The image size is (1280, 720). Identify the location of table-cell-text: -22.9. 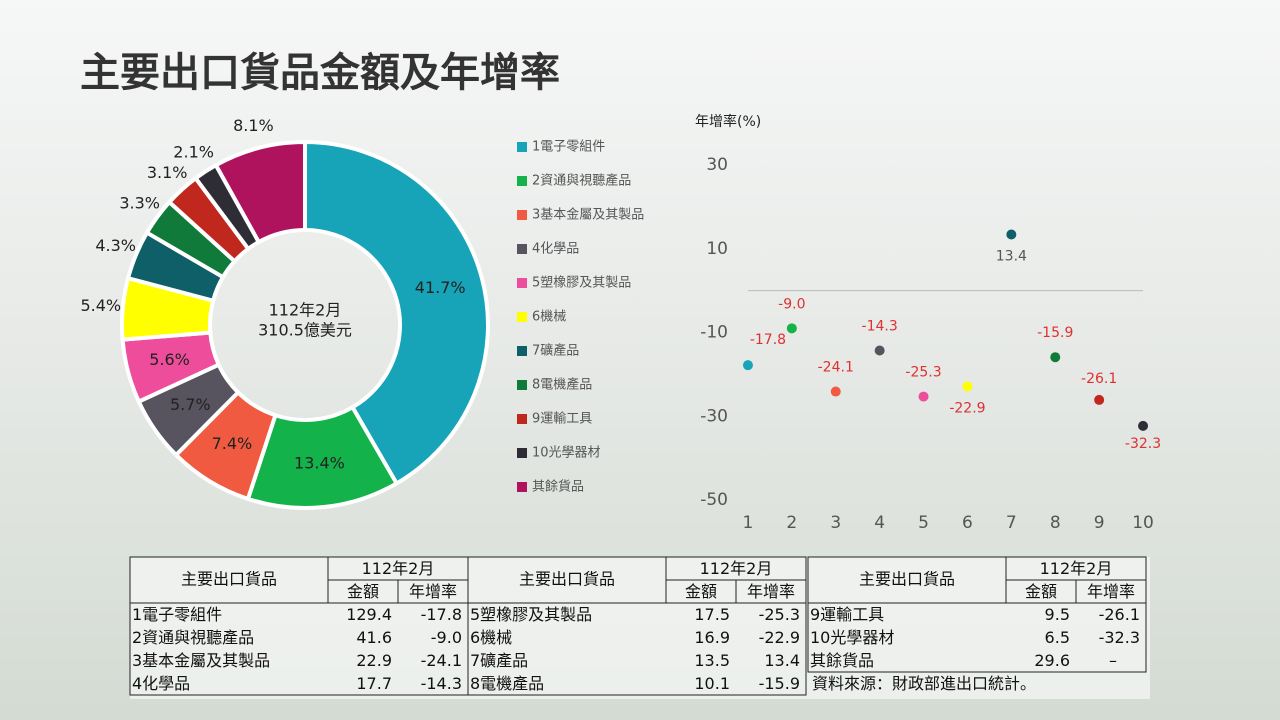
(779, 637).